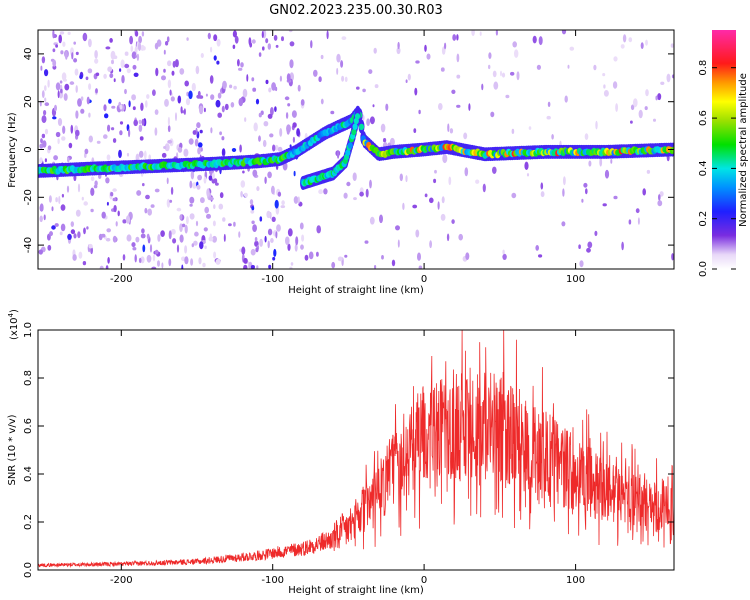 This screenshot has height=600, width=750. What do you see at coordinates (272, 279) in the screenshot?
I see `x-tick-label: -100` at bounding box center [272, 279].